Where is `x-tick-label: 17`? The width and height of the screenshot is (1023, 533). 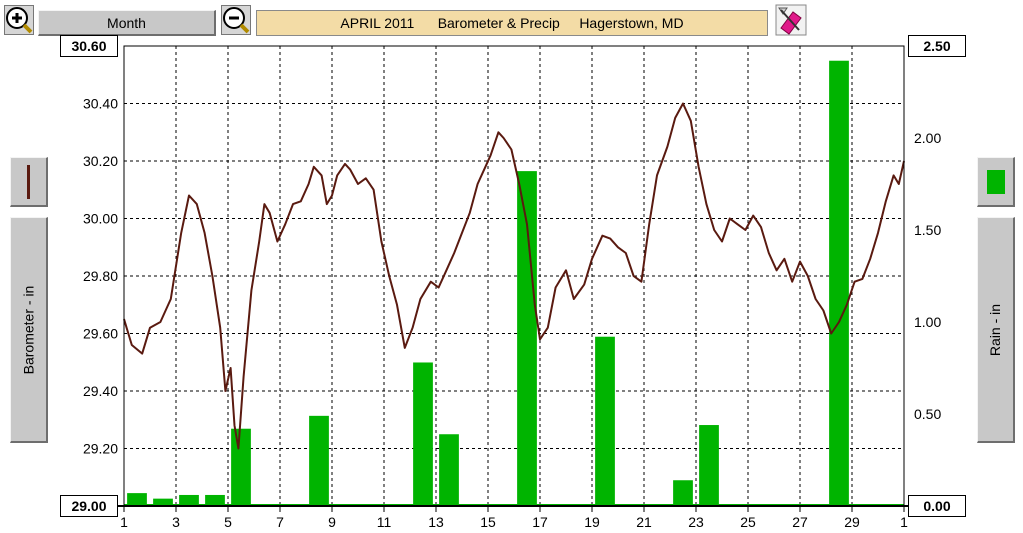
x-tick-label: 17 is located at coordinates (540, 522).